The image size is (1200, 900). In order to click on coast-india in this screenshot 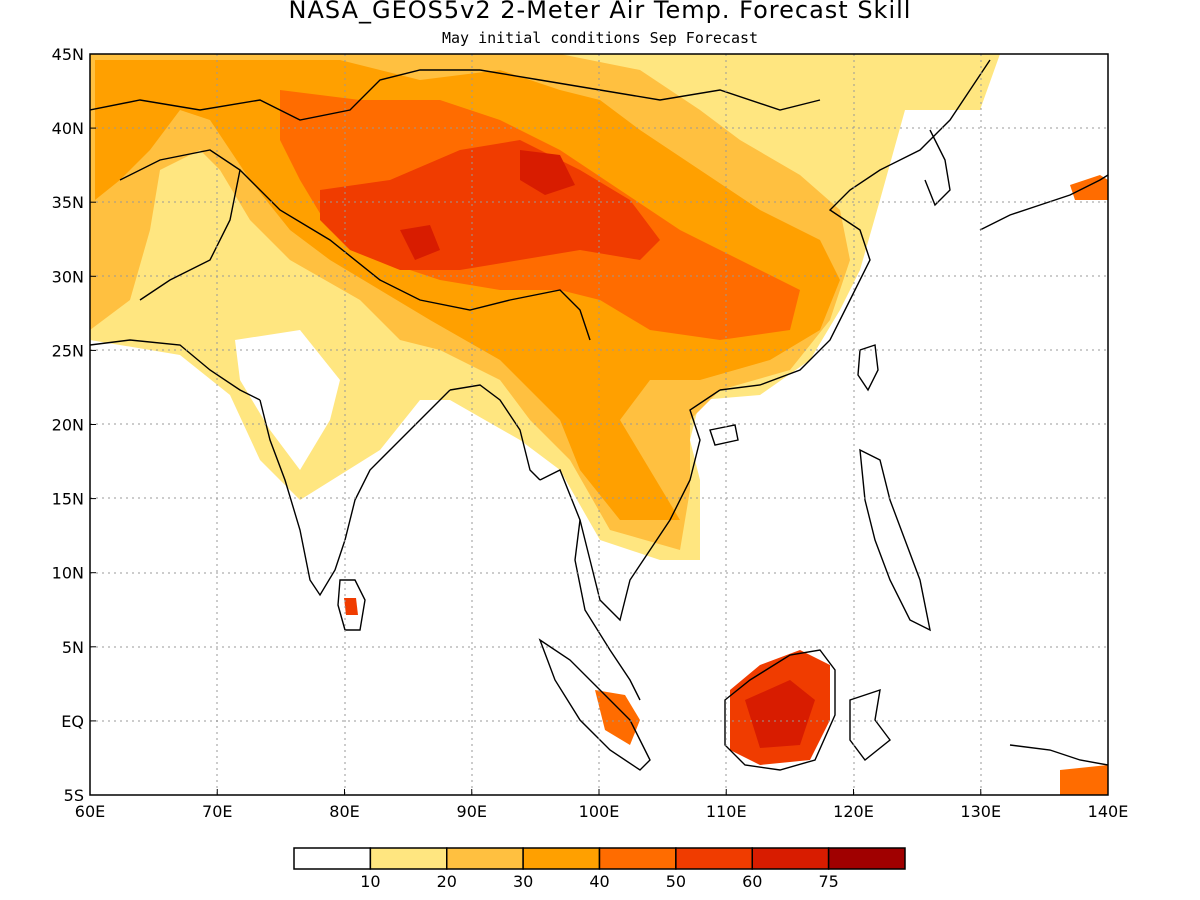, I will do `click(355, 493)`.